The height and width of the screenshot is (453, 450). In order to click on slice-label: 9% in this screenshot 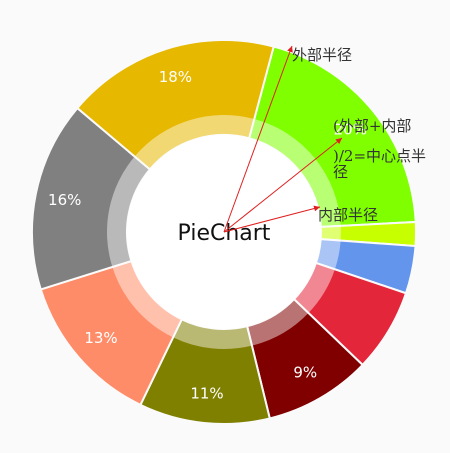, I will do `click(305, 373)`.